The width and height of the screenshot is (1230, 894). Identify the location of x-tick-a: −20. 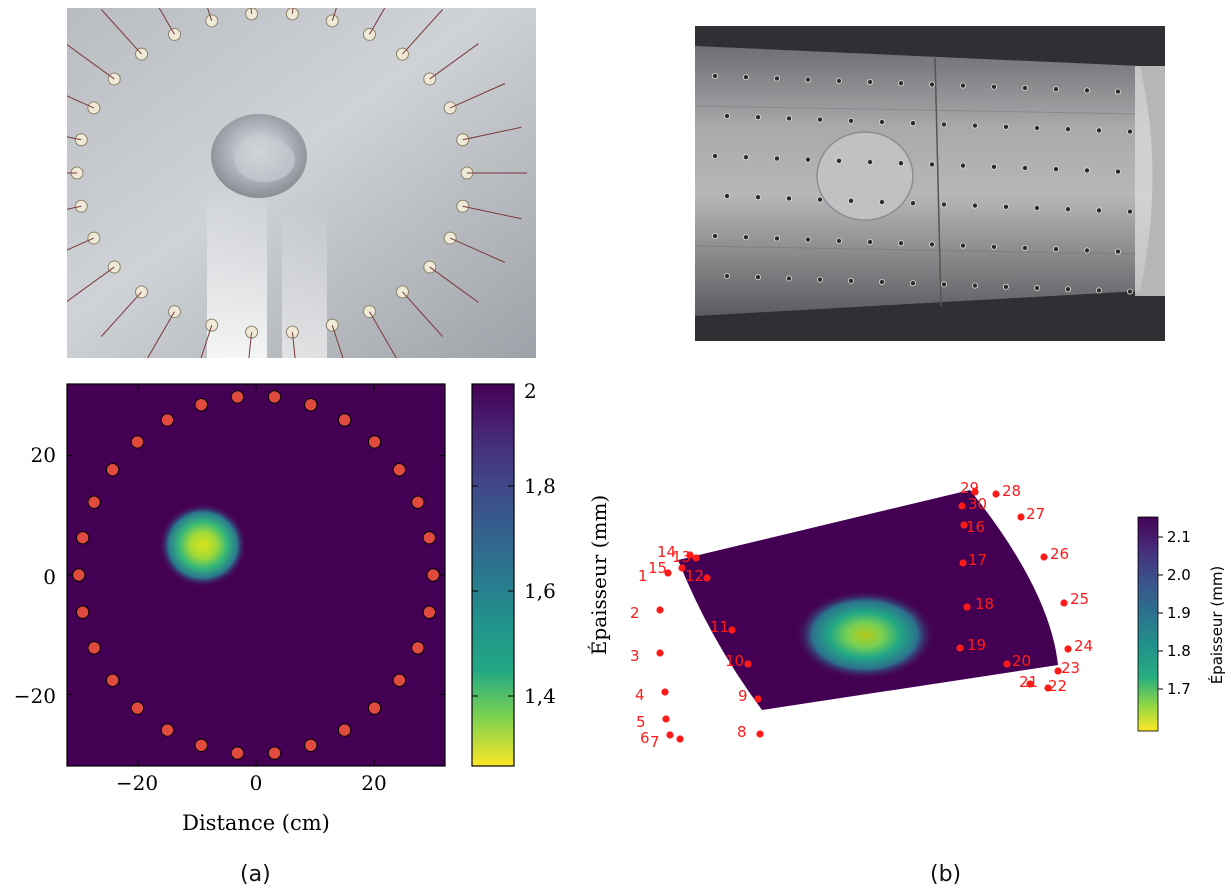
(137, 783).